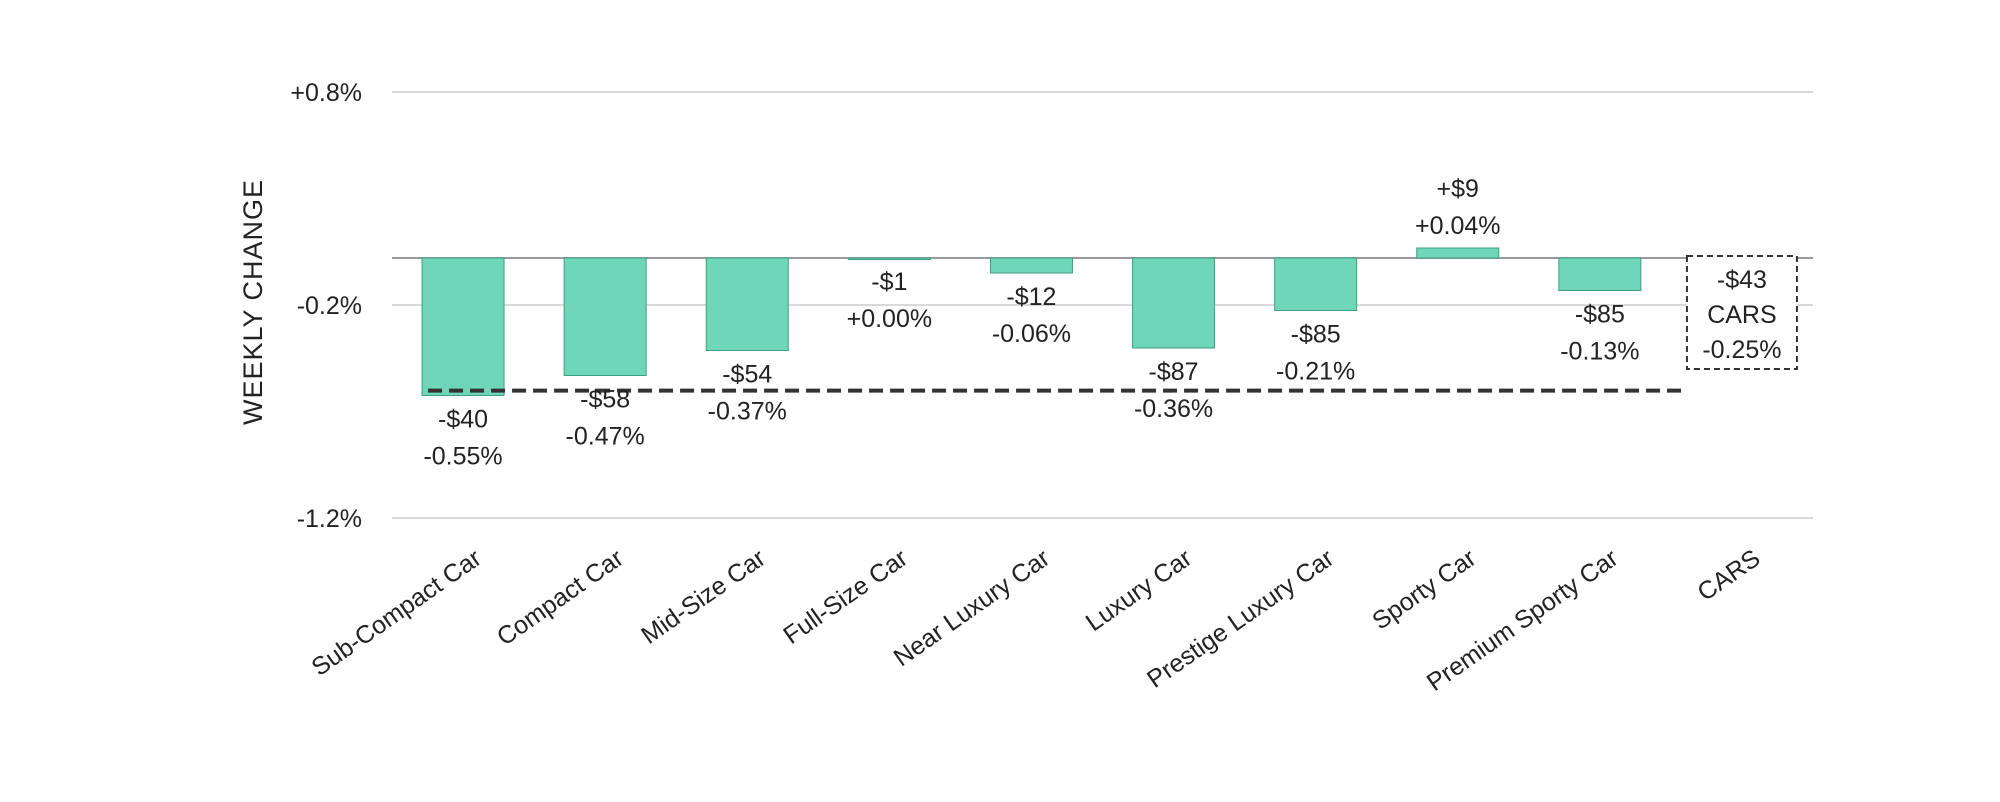 The width and height of the screenshot is (2000, 802). I want to click on bars, so click(1109, 321).